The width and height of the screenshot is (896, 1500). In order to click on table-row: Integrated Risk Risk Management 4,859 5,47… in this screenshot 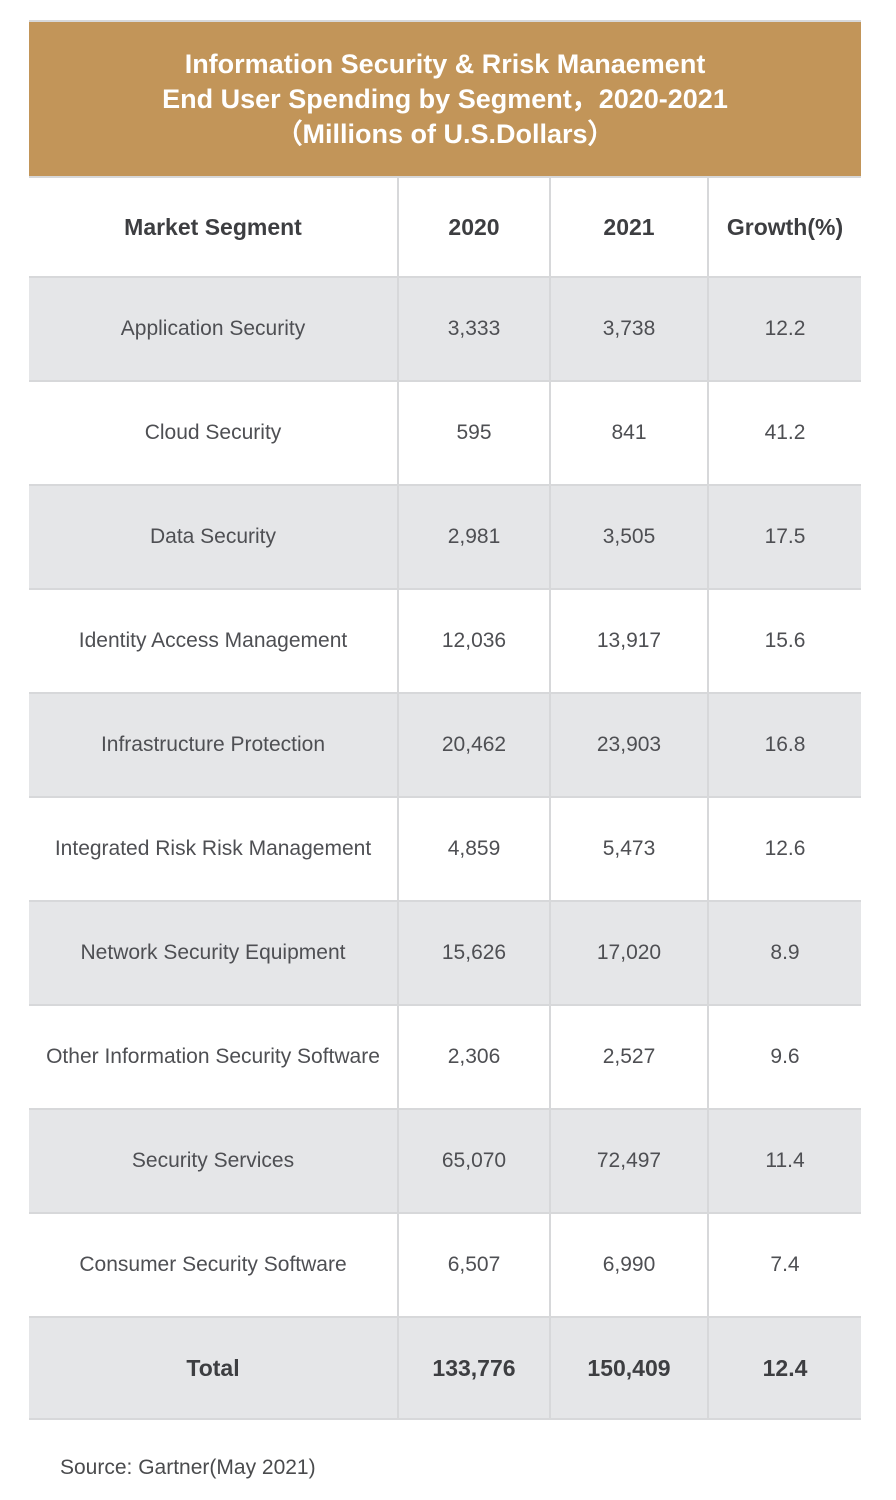, I will do `click(445, 849)`.